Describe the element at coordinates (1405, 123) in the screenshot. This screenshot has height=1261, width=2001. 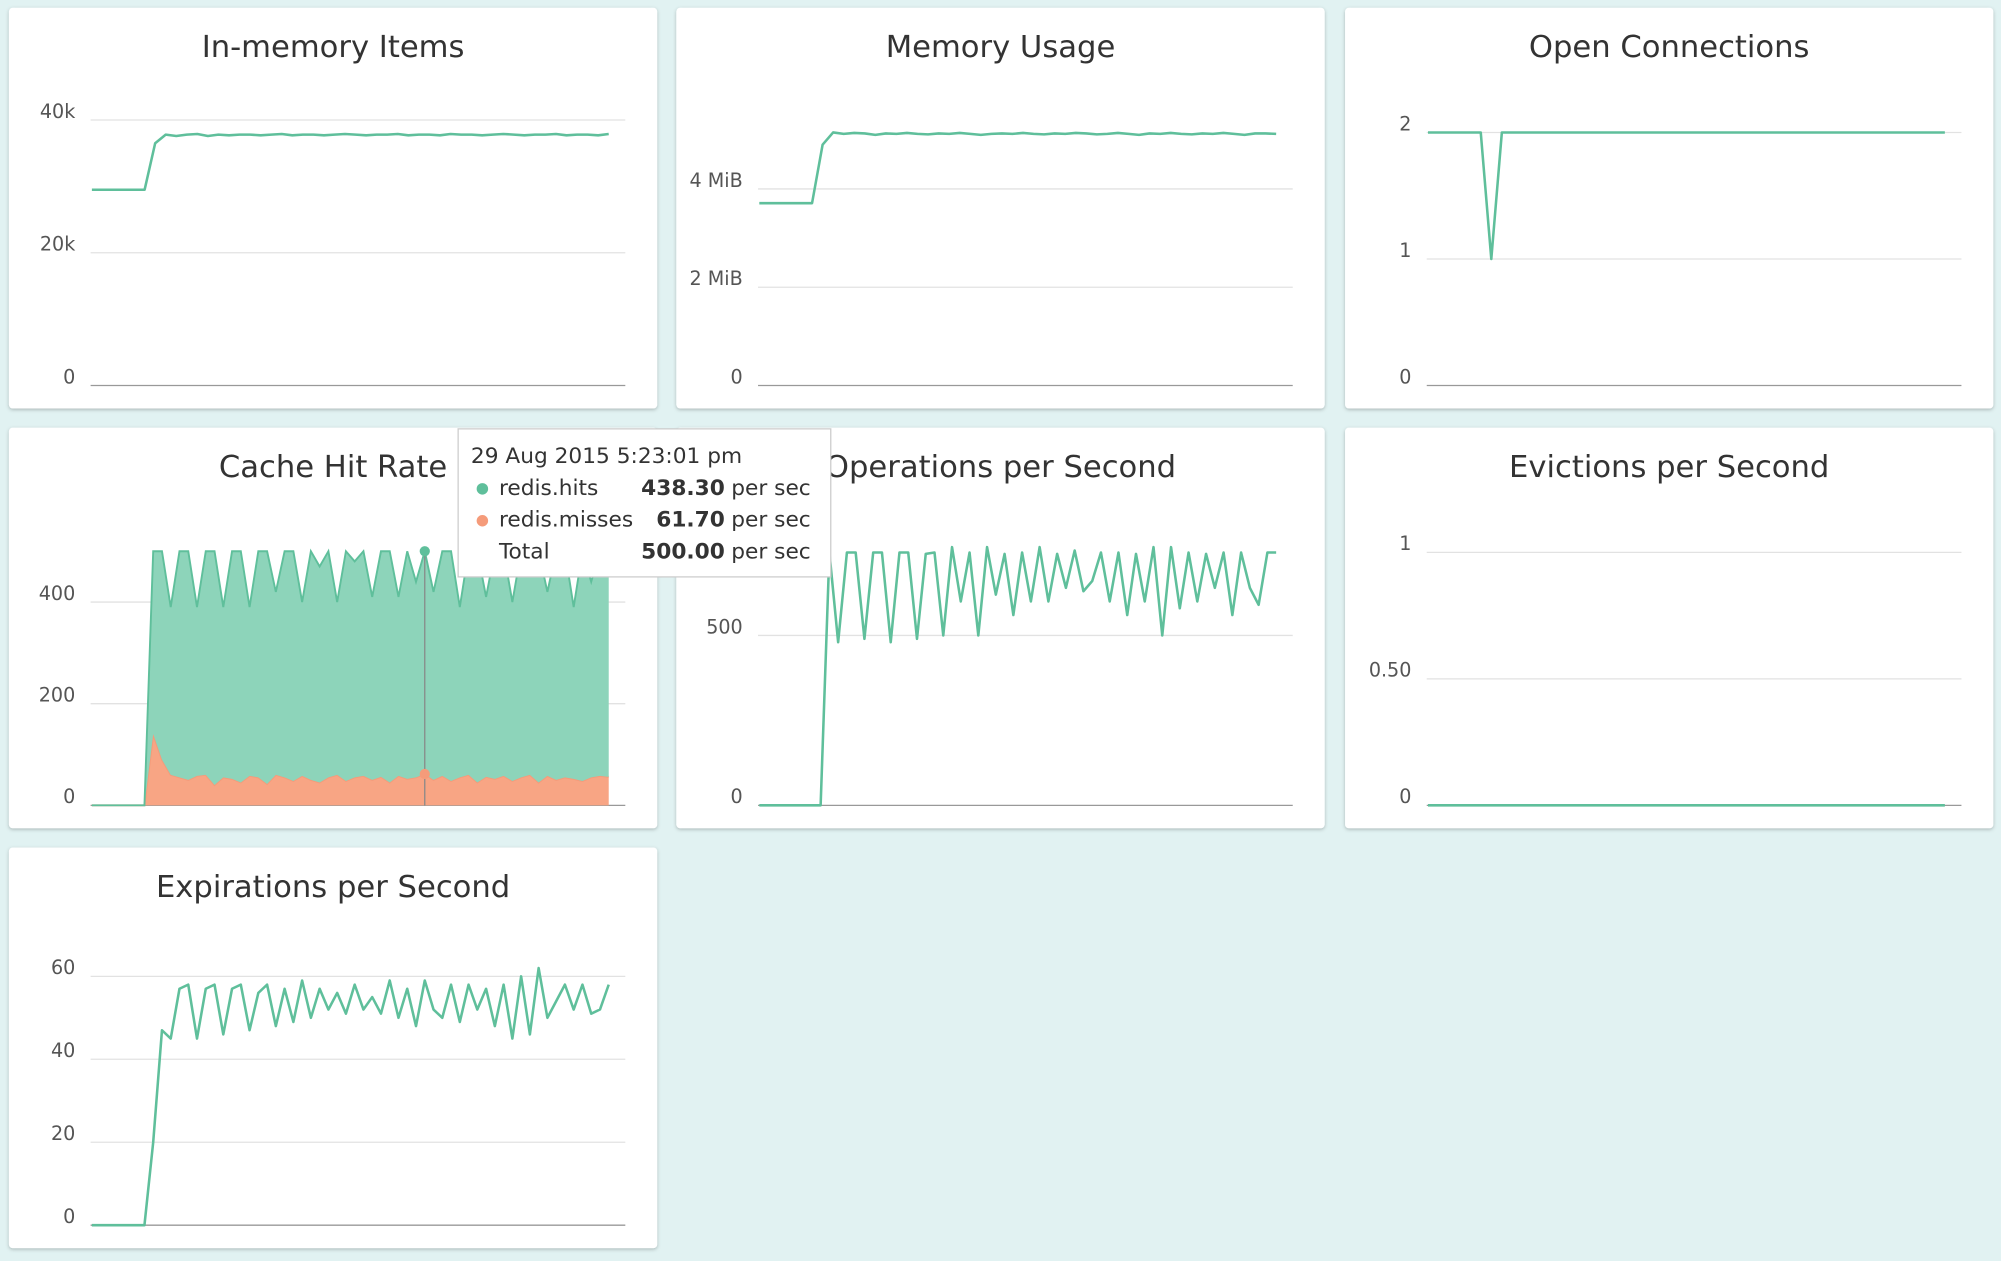
I see `y-tick-label: 2` at that location.